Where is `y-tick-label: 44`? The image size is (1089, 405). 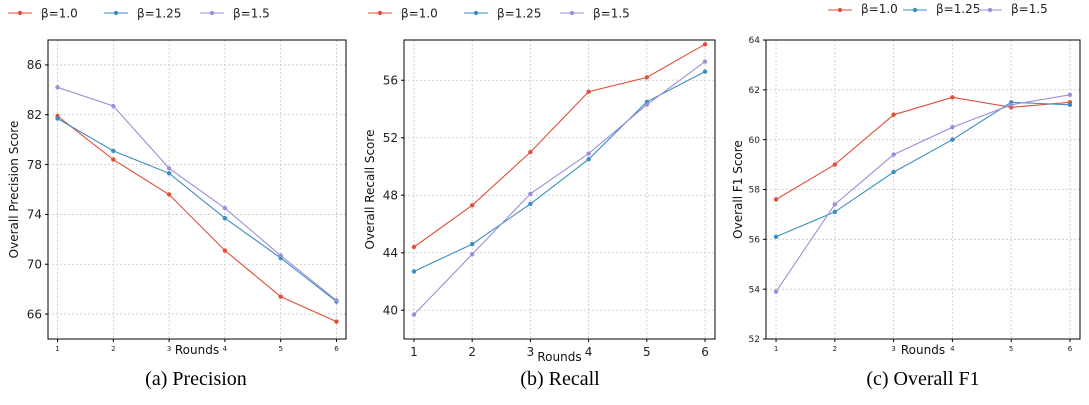
y-tick-label: 44 is located at coordinates (390, 253).